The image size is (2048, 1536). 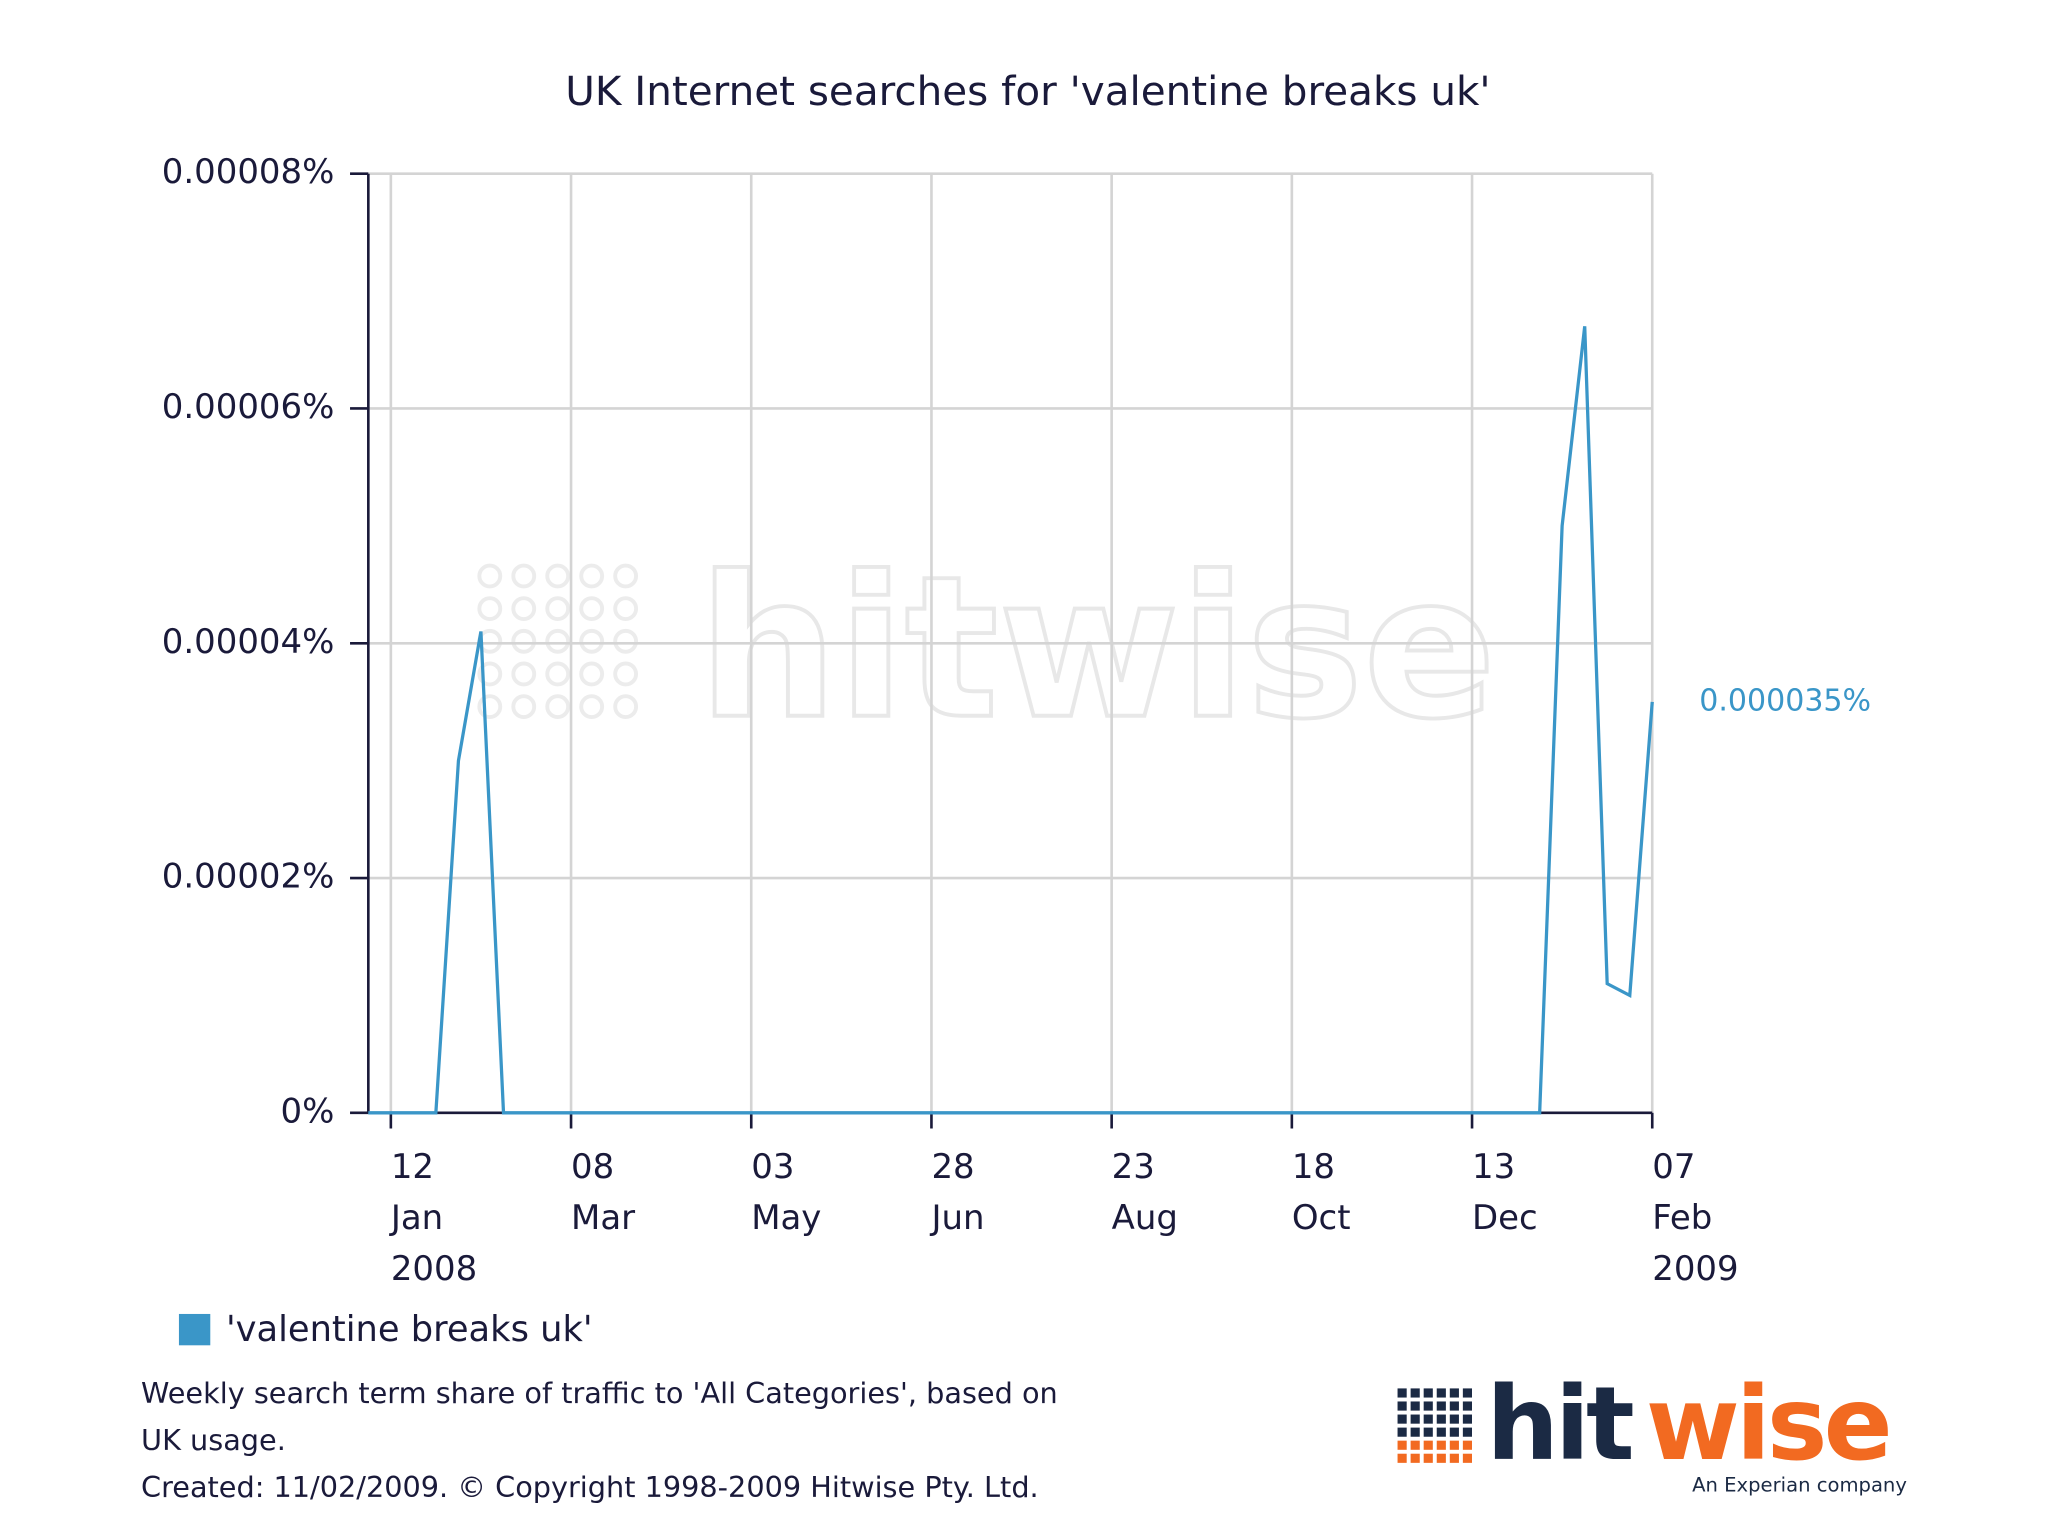 What do you see at coordinates (213, 1440) in the screenshot?
I see `footer-note: UK usage.` at bounding box center [213, 1440].